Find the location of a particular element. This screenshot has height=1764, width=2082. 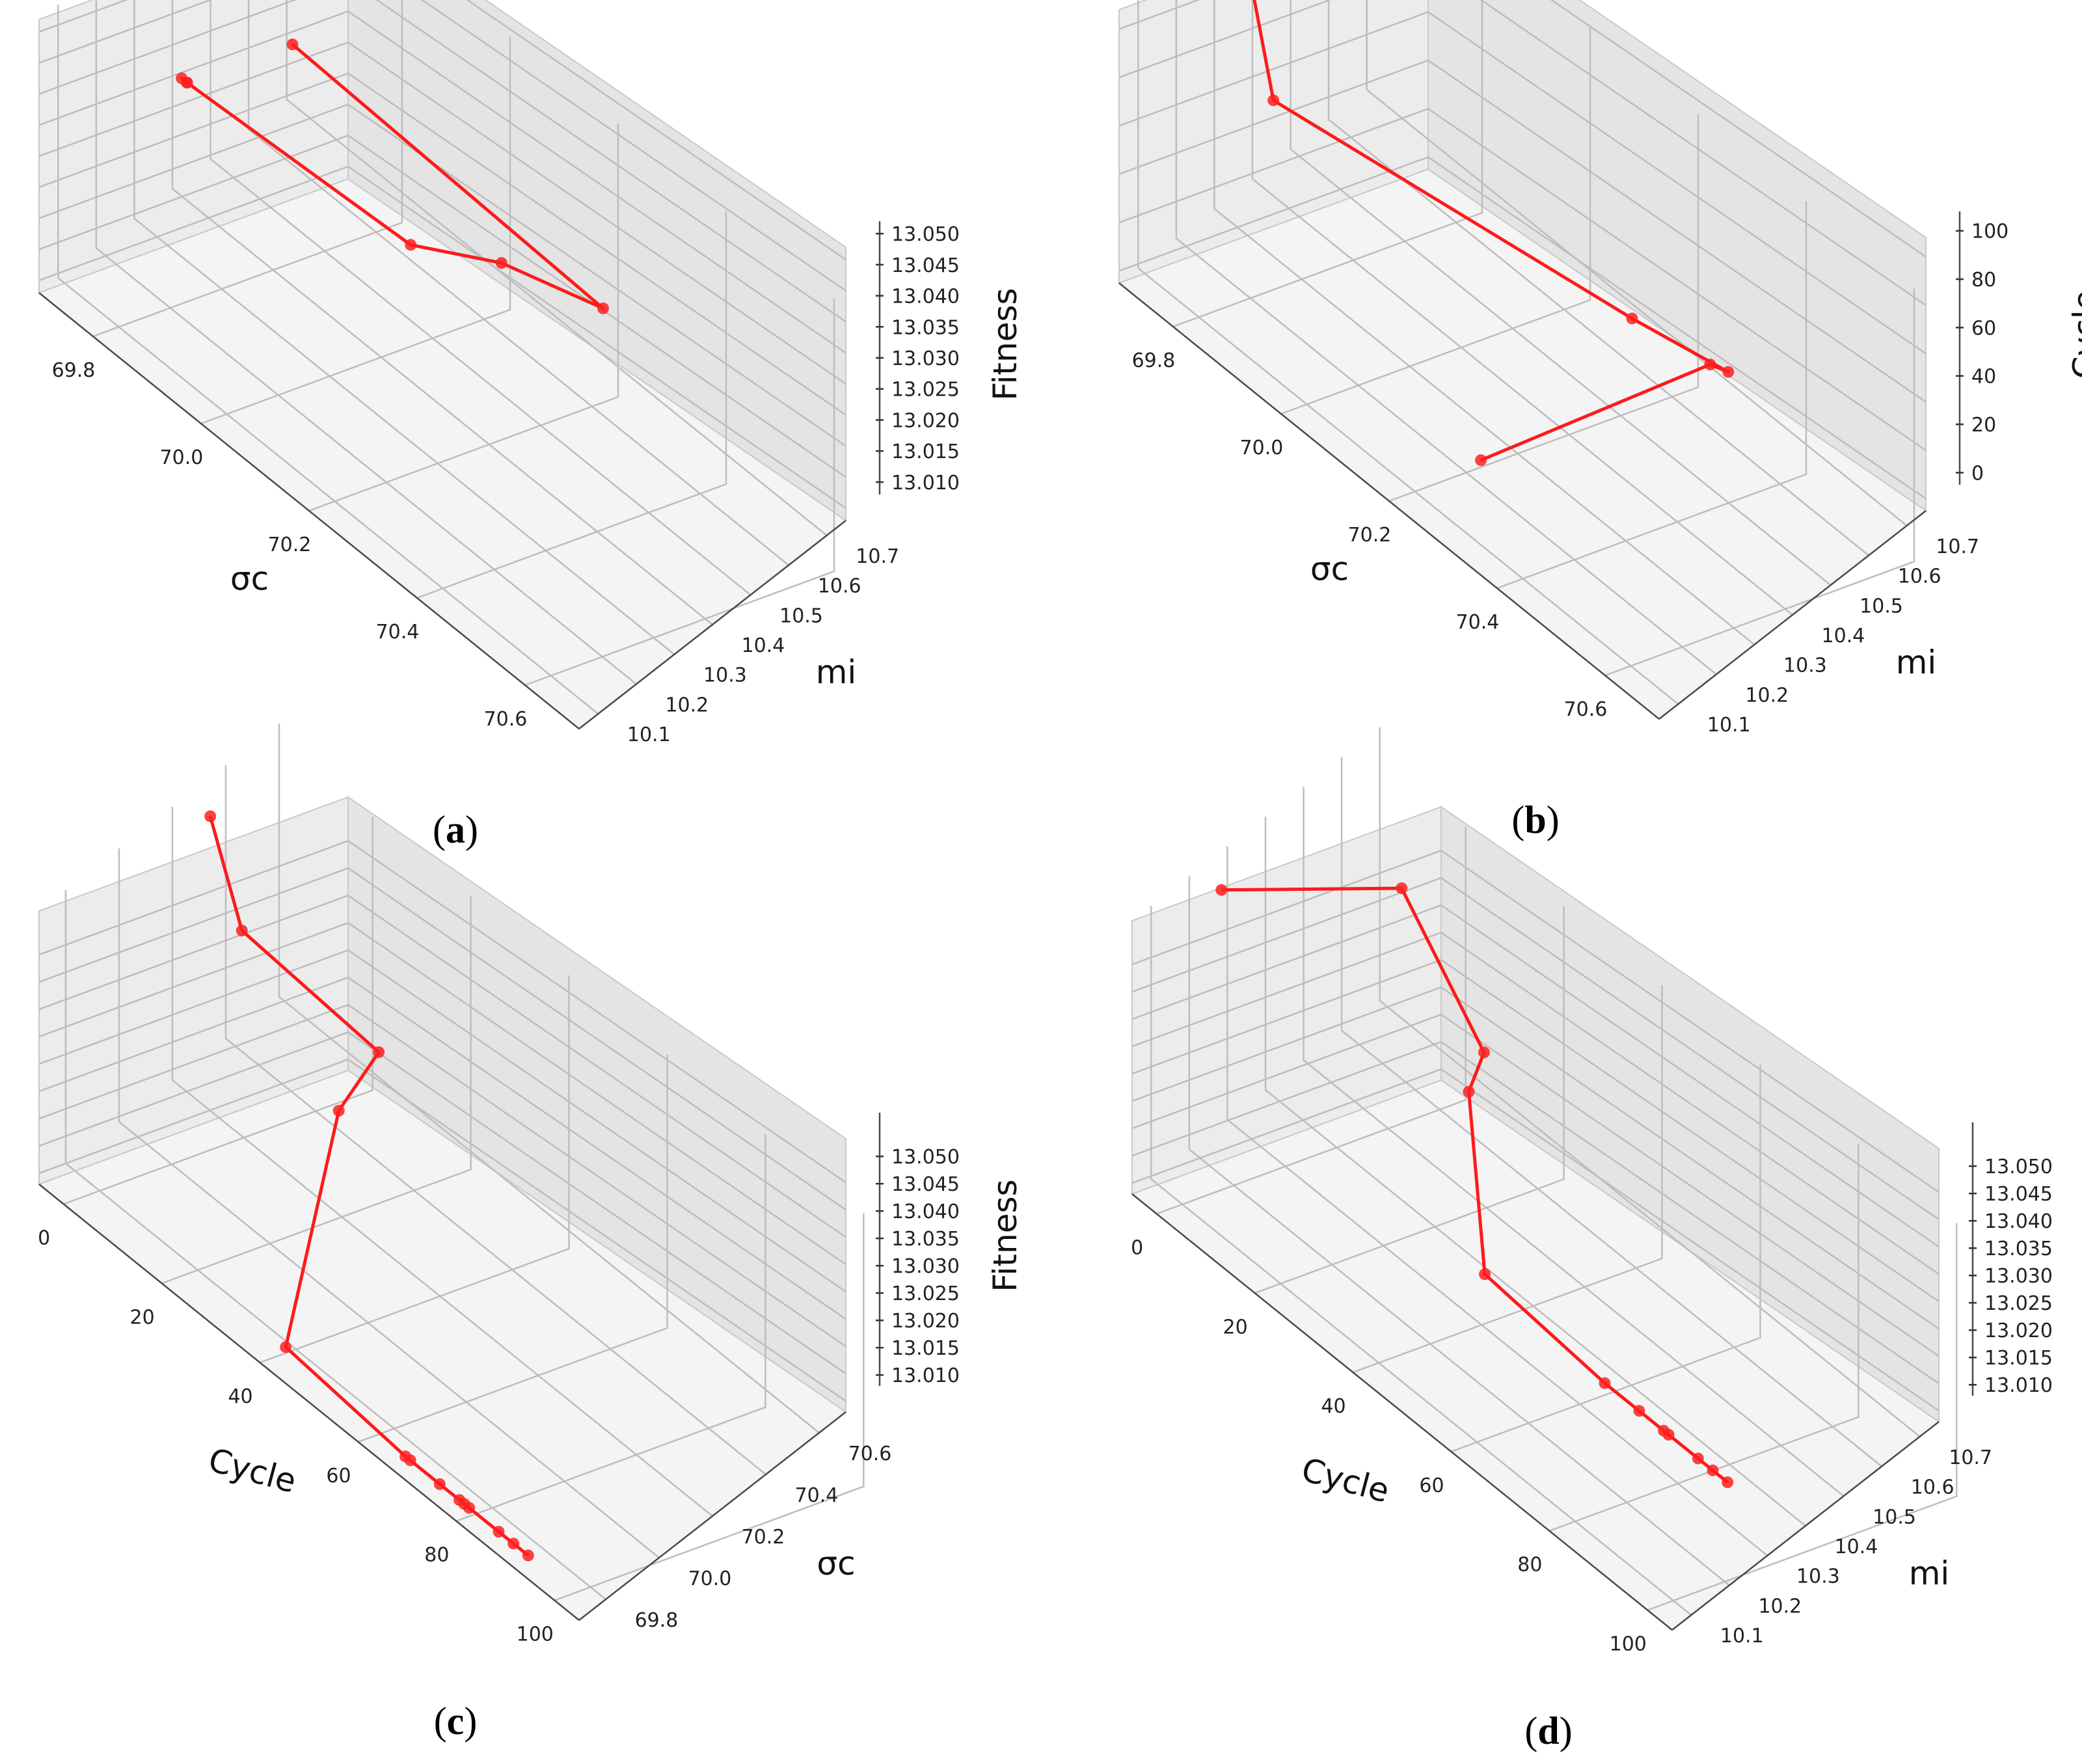

caption-letter: d is located at coordinates (1548, 1730).